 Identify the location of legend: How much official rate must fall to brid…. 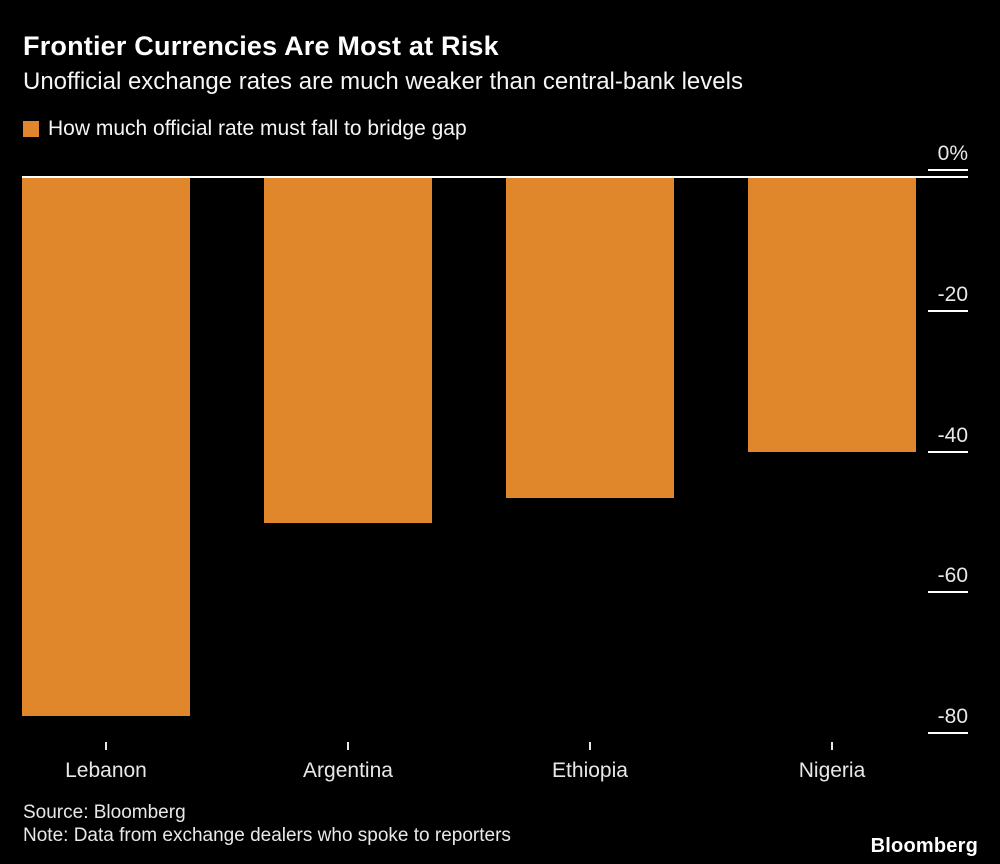
(245, 129).